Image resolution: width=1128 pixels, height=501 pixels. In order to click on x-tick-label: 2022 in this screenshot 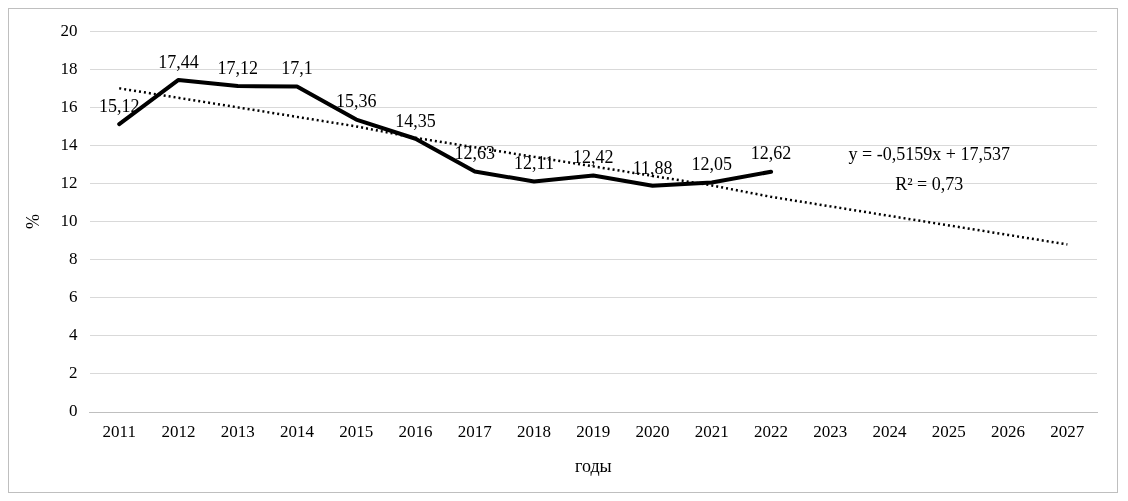, I will do `click(771, 431)`.